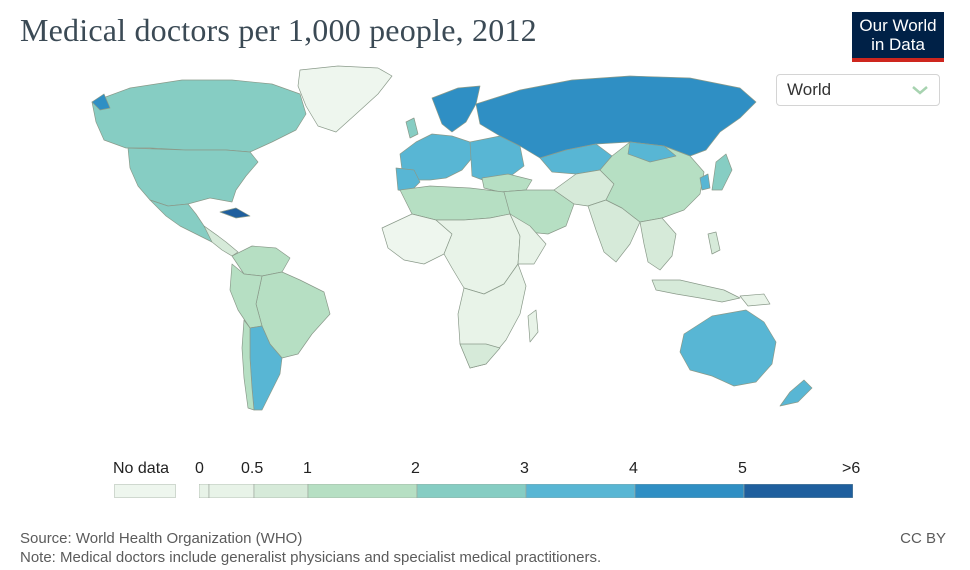  I want to click on mongolia-region, so click(652, 152).